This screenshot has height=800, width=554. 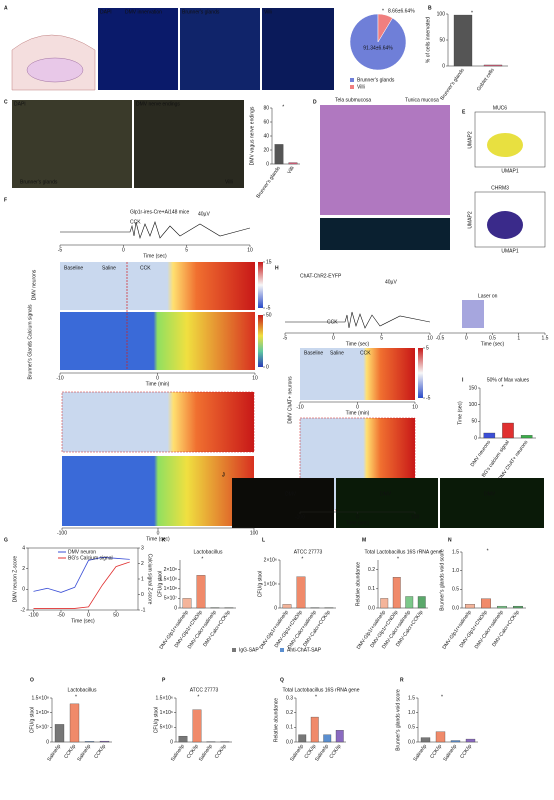 What do you see at coordinates (116, 615) in the screenshot?
I see `tick-label: 50` at bounding box center [116, 615].